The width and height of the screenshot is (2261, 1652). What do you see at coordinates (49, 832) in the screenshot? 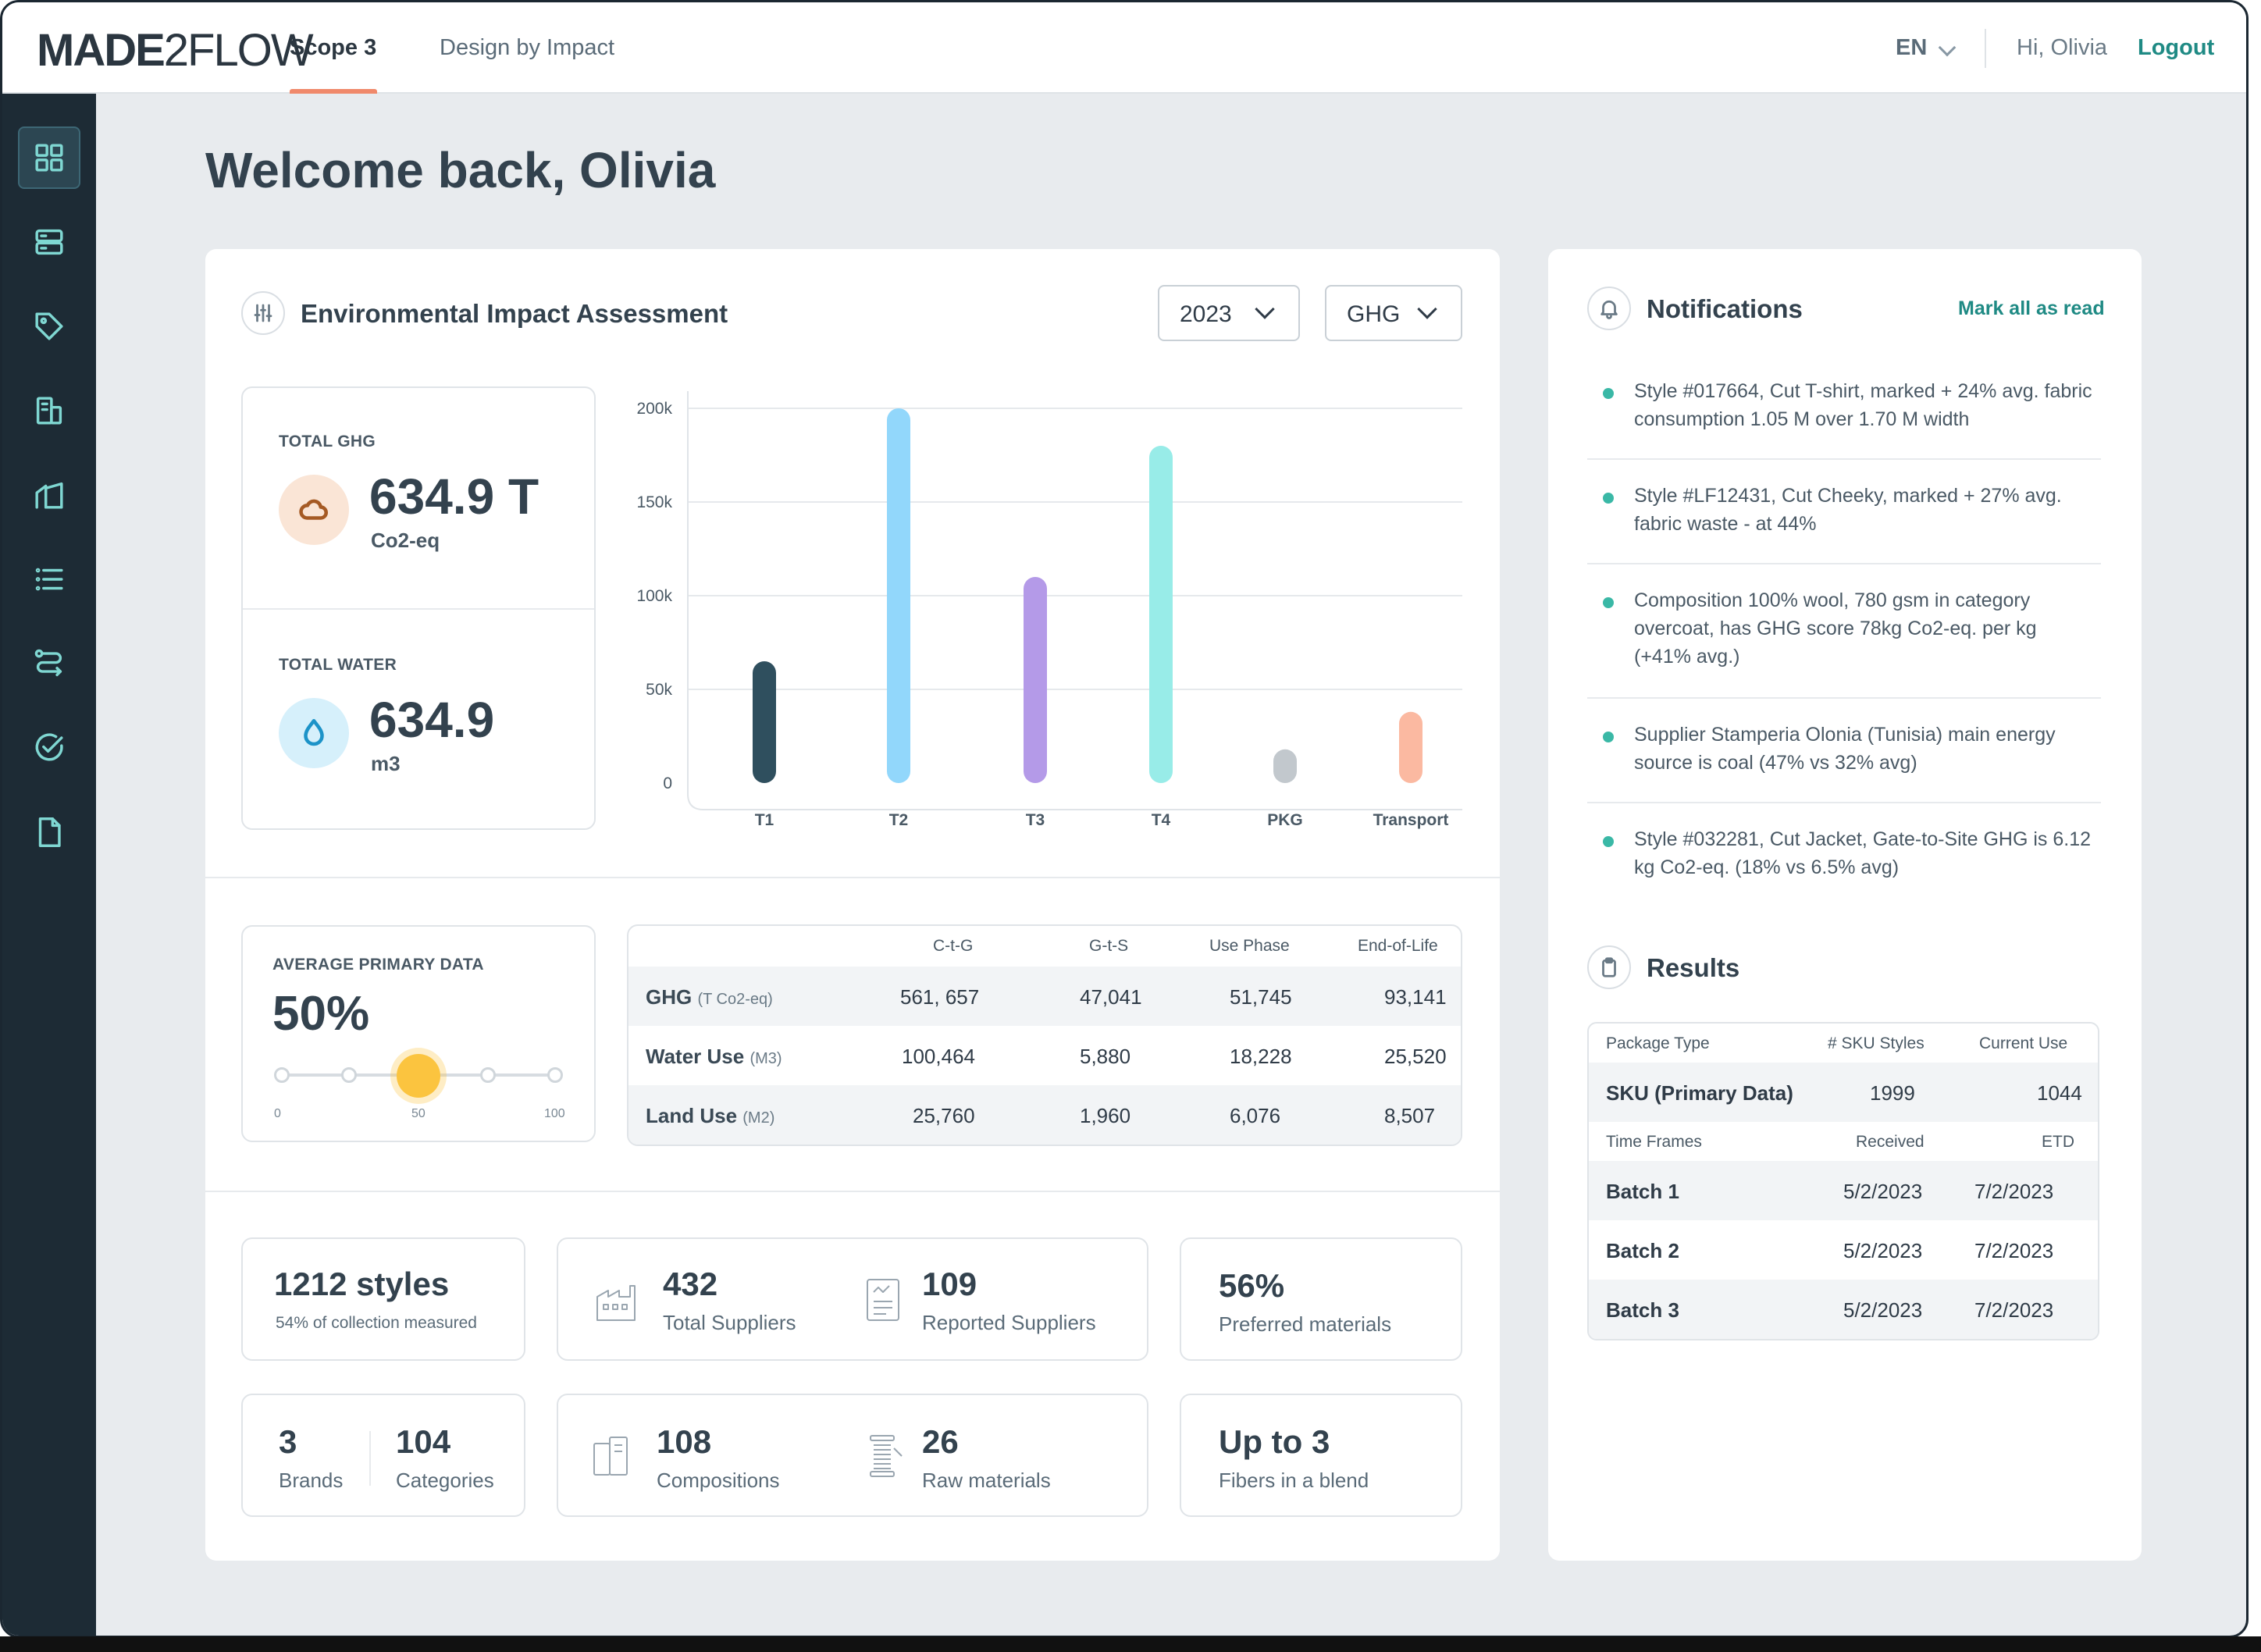
I see `sidebar-item-documents` at bounding box center [49, 832].